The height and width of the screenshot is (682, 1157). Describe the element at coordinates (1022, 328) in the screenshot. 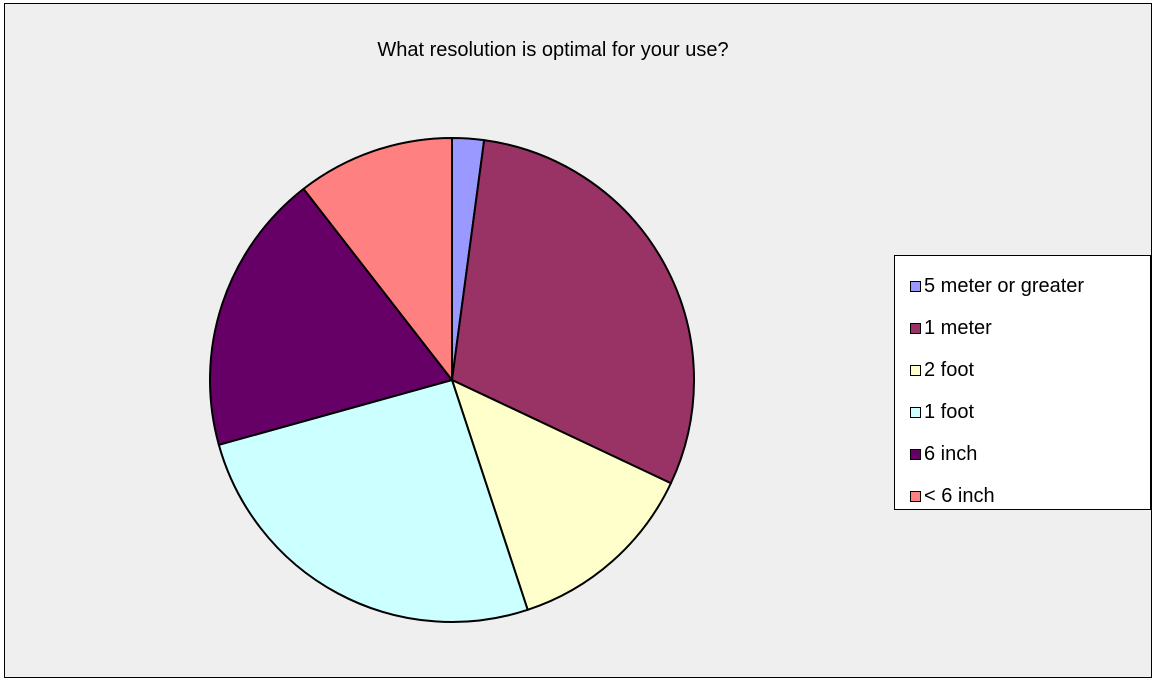

I see `legend-item: 1 meter` at that location.